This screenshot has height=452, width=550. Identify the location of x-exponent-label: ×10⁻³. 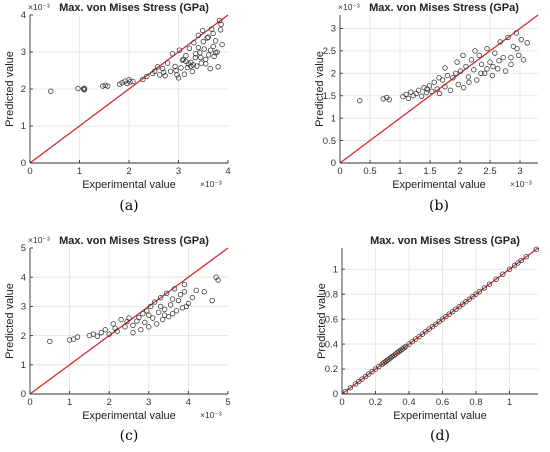
(521, 184).